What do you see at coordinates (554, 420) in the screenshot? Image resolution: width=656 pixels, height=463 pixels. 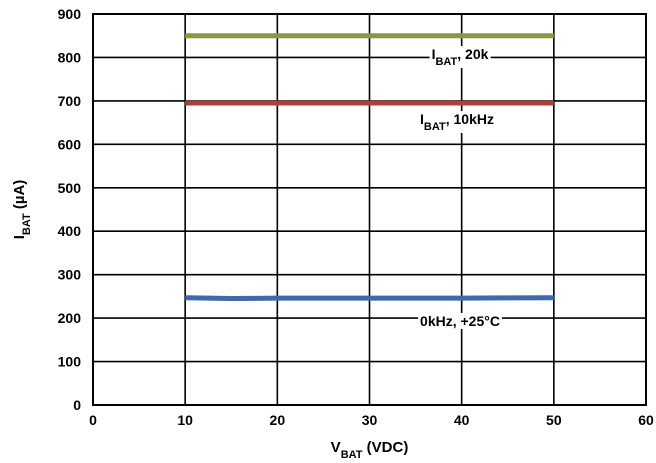 I see `x-tick-label: 50` at bounding box center [554, 420].